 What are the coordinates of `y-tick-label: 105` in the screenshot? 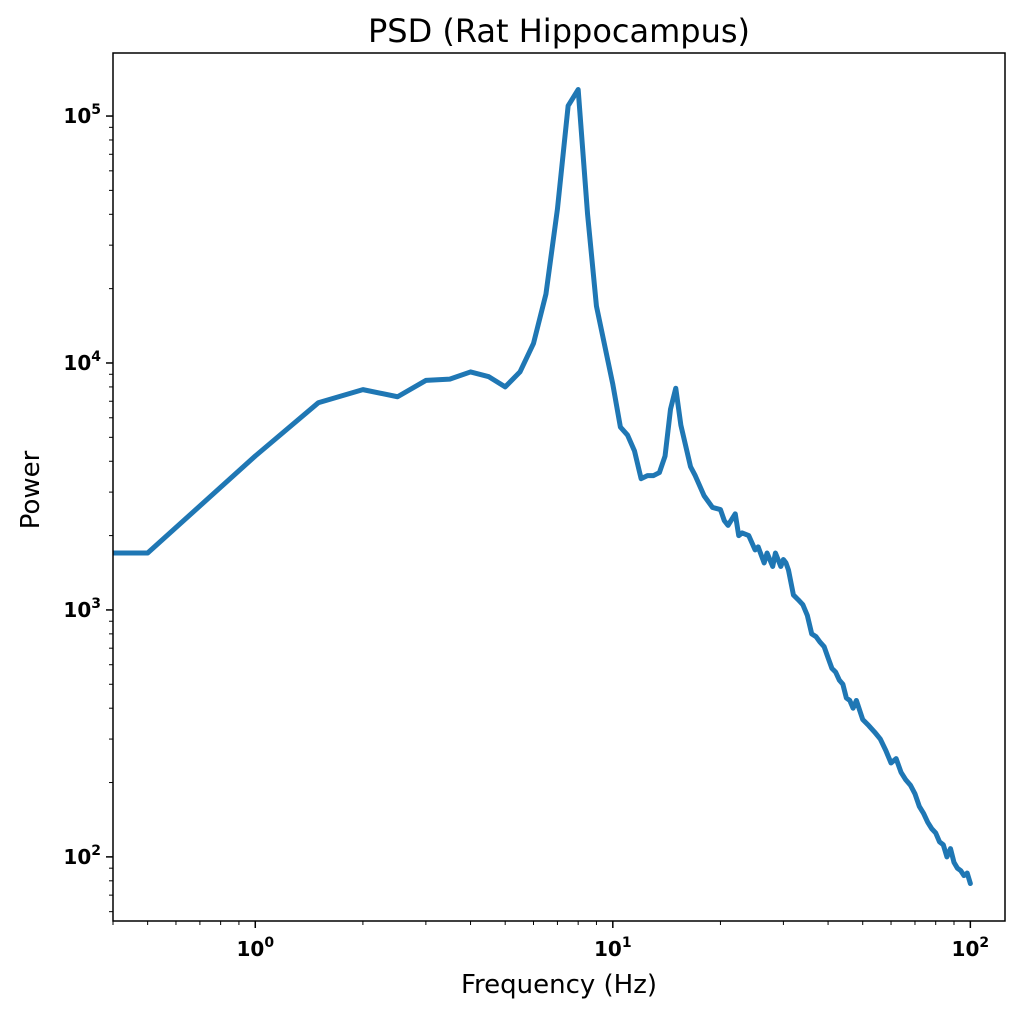 It's located at (82, 115).